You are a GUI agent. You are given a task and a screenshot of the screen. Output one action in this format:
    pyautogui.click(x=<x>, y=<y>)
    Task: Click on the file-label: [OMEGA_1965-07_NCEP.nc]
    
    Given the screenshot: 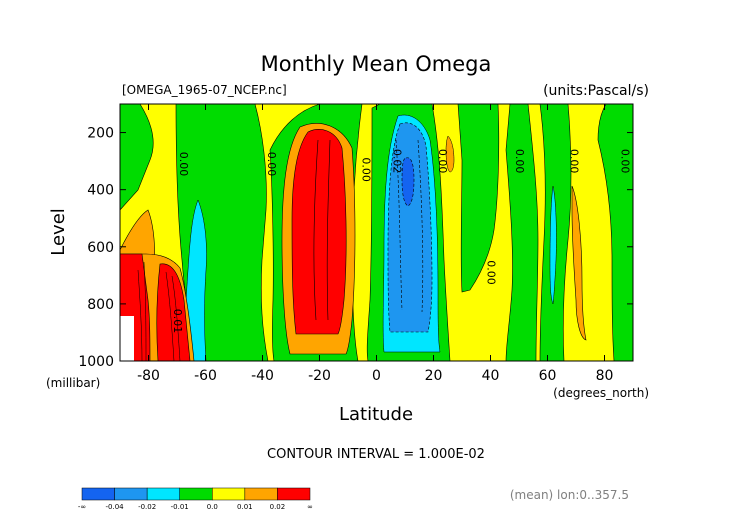 What is the action you would take?
    pyautogui.click(x=204, y=90)
    